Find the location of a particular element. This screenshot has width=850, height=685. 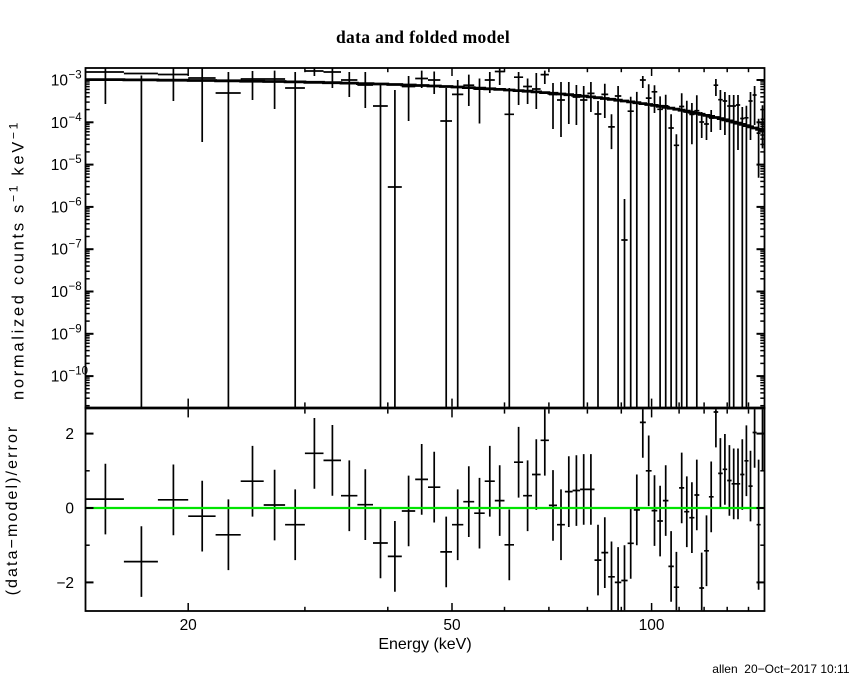

svg-text: data and folded model is located at coordinates (423, 37).